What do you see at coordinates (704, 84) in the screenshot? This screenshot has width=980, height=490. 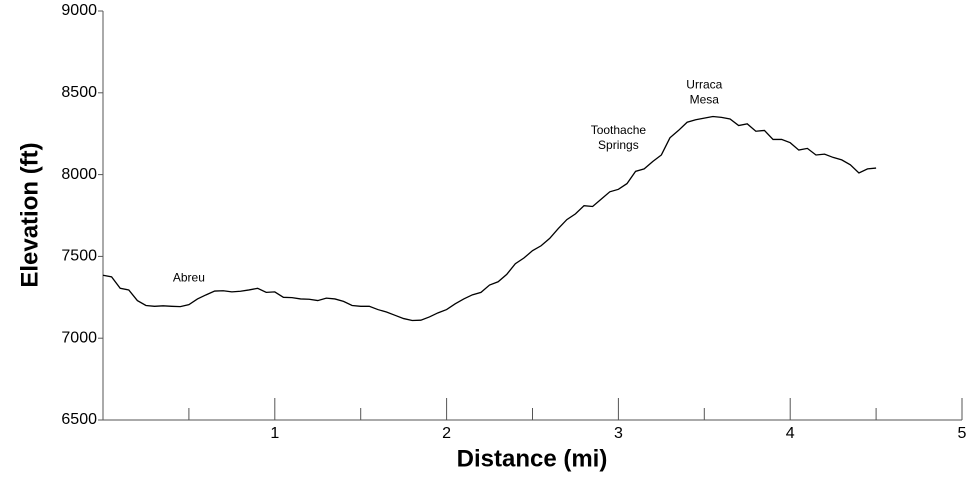 I see `annotation: Urraca` at bounding box center [704, 84].